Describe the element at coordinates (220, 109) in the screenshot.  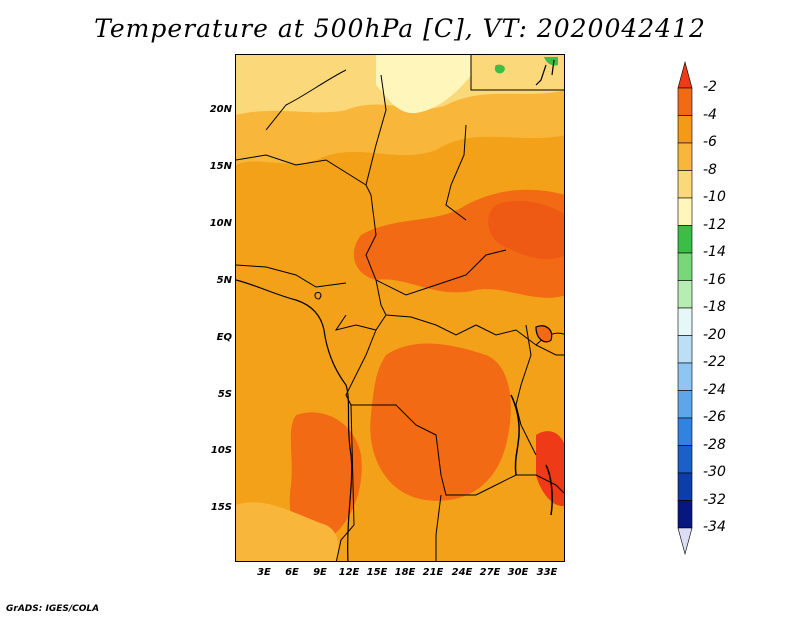
I see `lat-tick-label: 20N` at that location.